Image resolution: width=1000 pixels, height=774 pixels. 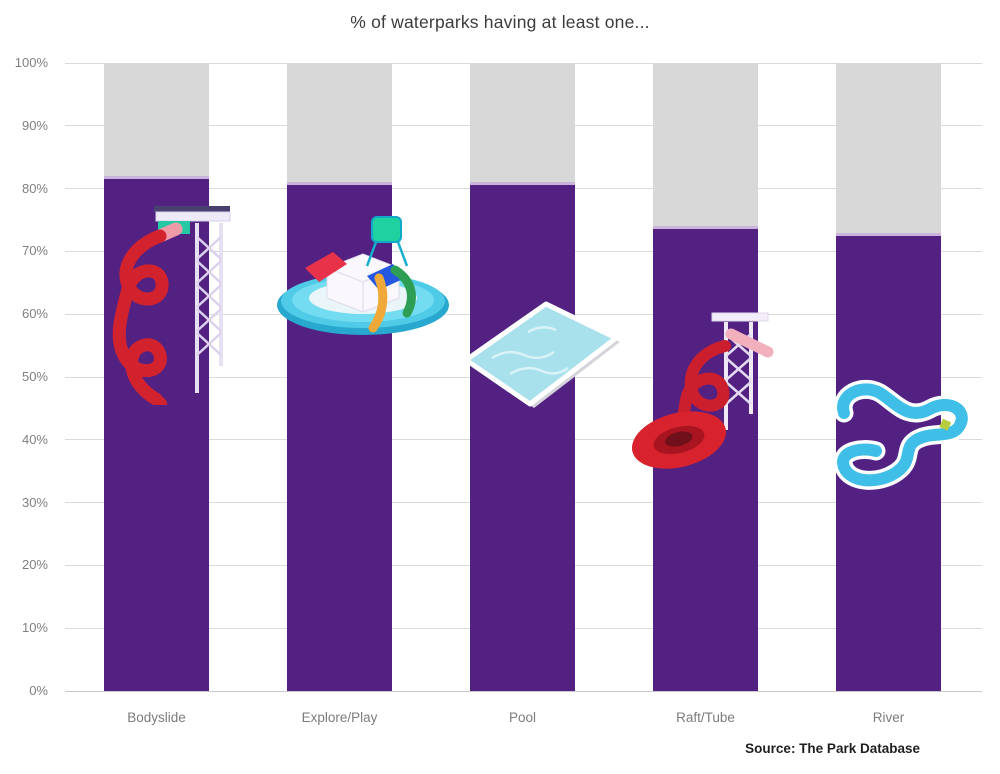 What do you see at coordinates (34, 251) in the screenshot?
I see `y-tick-label: 70%` at bounding box center [34, 251].